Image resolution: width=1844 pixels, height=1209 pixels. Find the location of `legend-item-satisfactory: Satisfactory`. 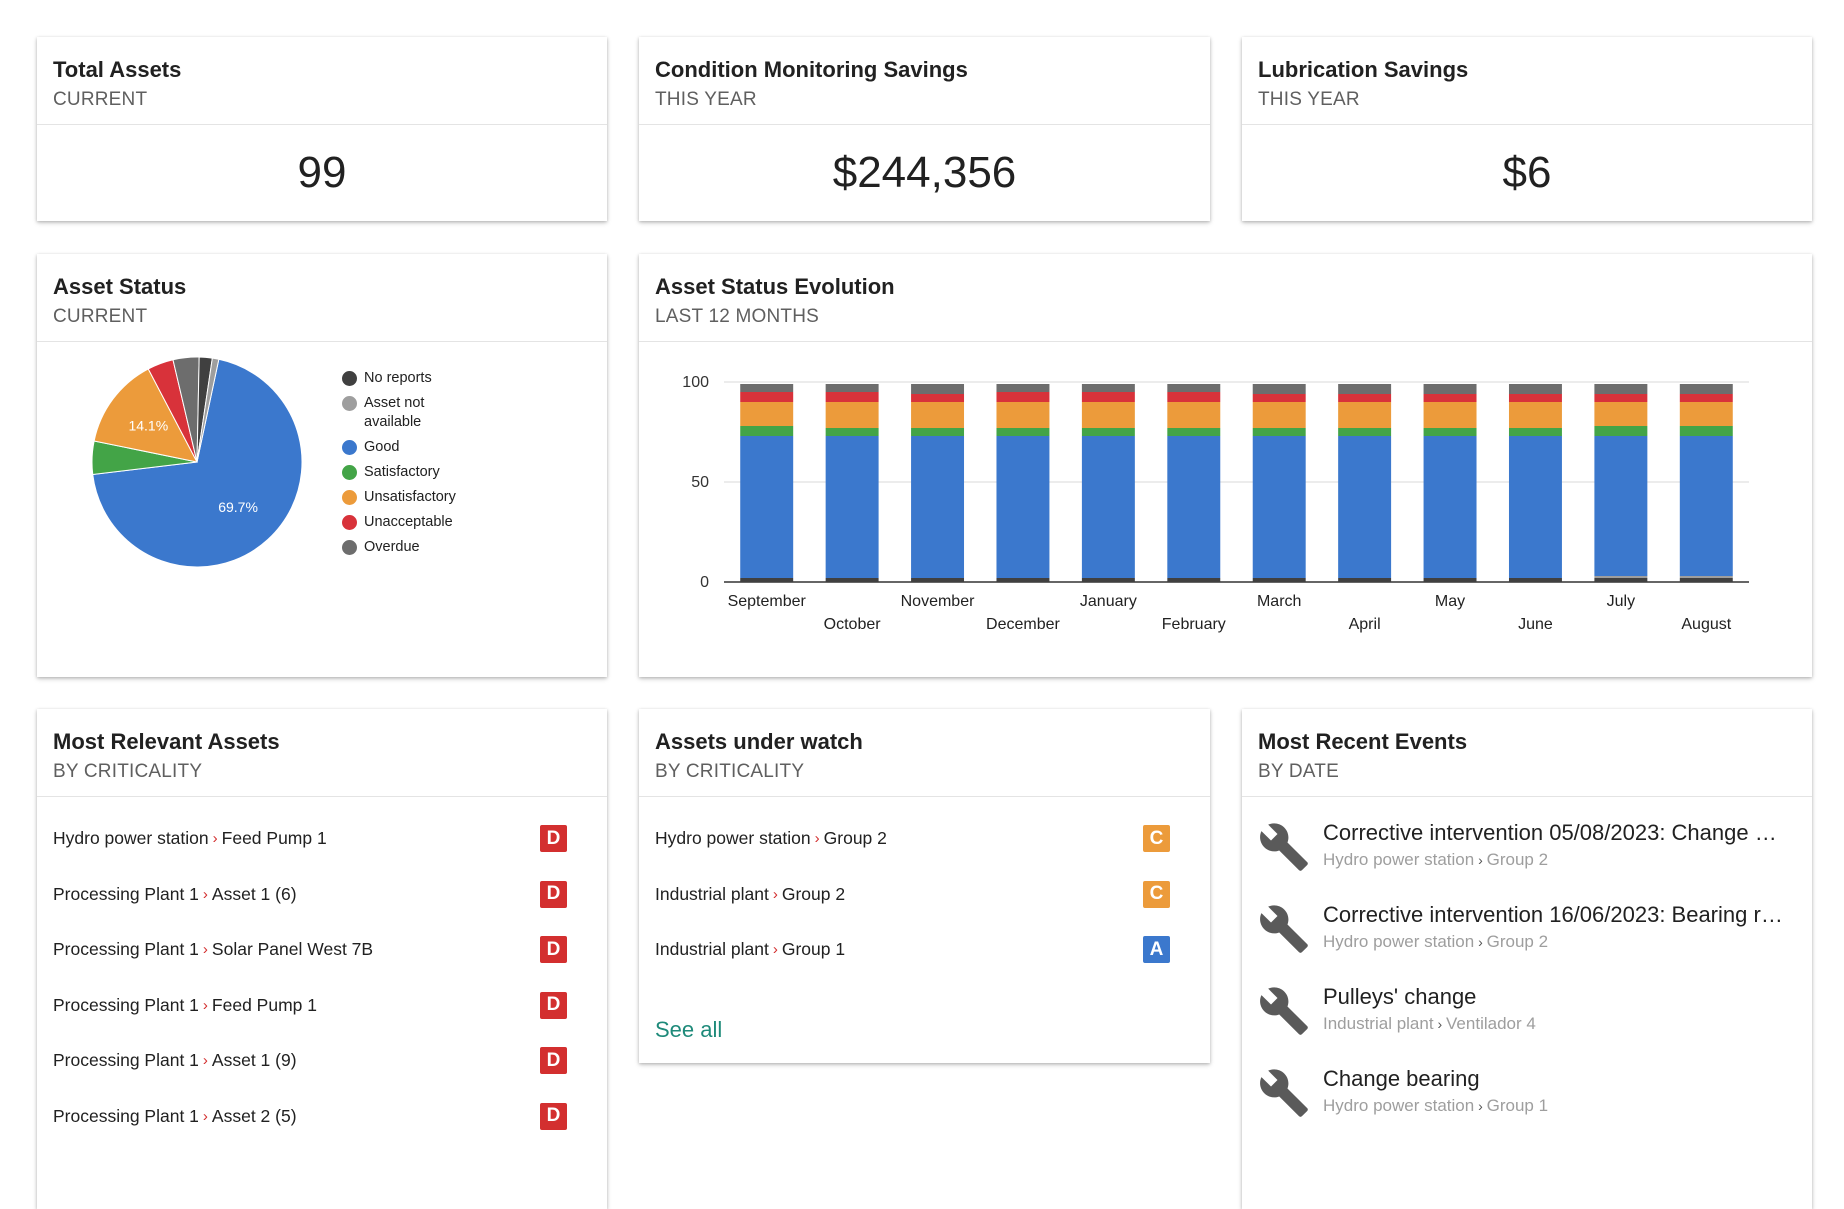

legend-item-satisfactory: Satisfactory is located at coordinates (399, 472).